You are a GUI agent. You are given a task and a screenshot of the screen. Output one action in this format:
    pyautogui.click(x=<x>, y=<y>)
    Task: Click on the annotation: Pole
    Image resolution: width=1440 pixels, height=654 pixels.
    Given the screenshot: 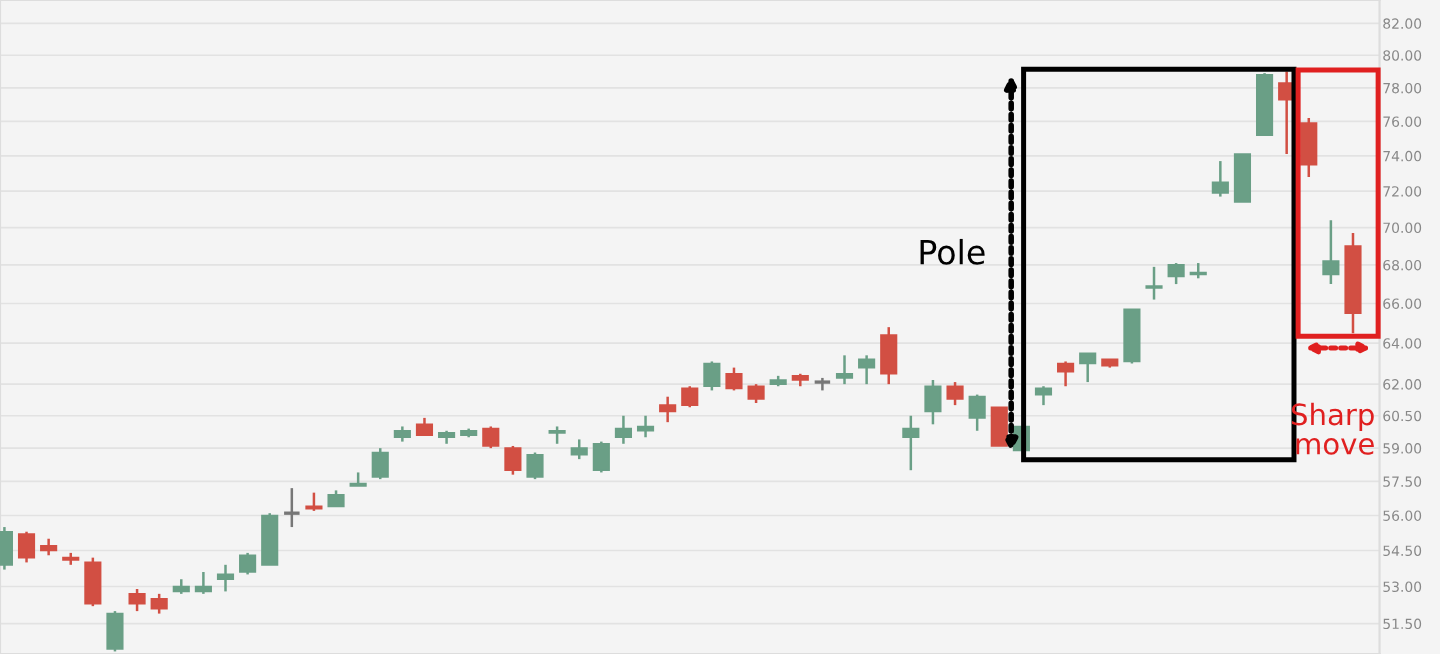 What is the action you would take?
    pyautogui.click(x=952, y=251)
    